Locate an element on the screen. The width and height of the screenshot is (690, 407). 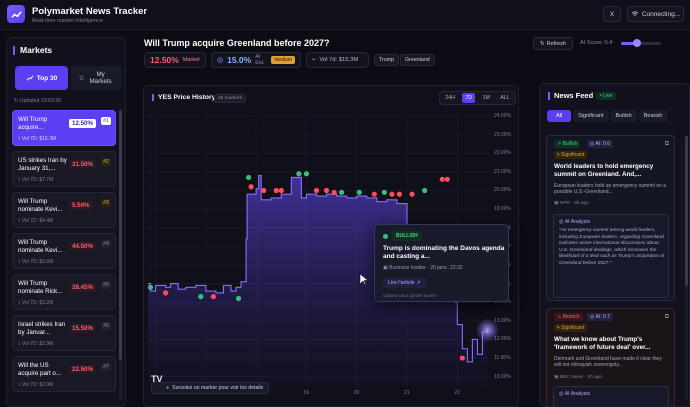
x-button: X is located at coordinates (612, 14).